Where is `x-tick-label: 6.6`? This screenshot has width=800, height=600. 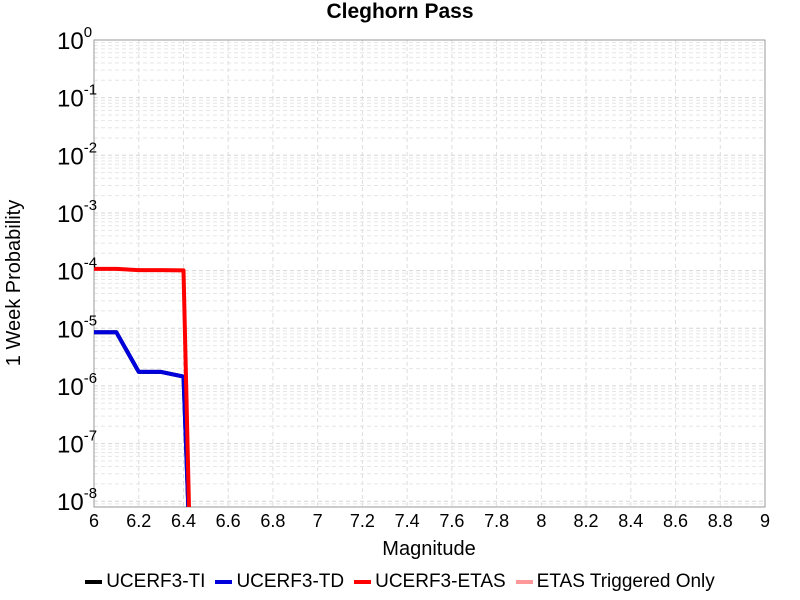
x-tick-label: 6.6 is located at coordinates (228, 521).